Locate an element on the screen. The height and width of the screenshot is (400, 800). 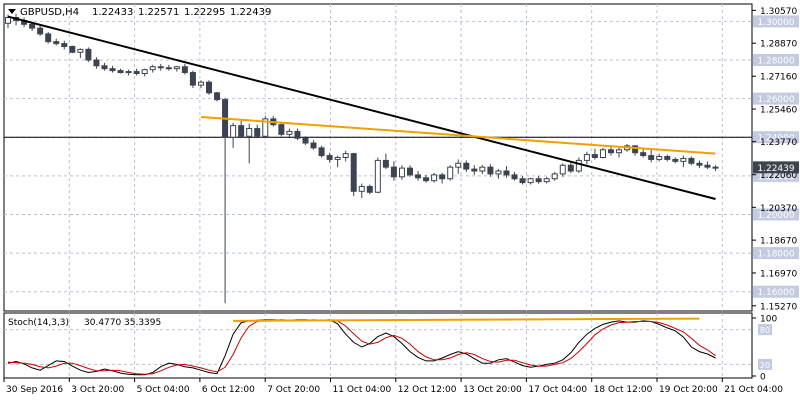
price-tick-label: 1.16970 is located at coordinates (778, 274).